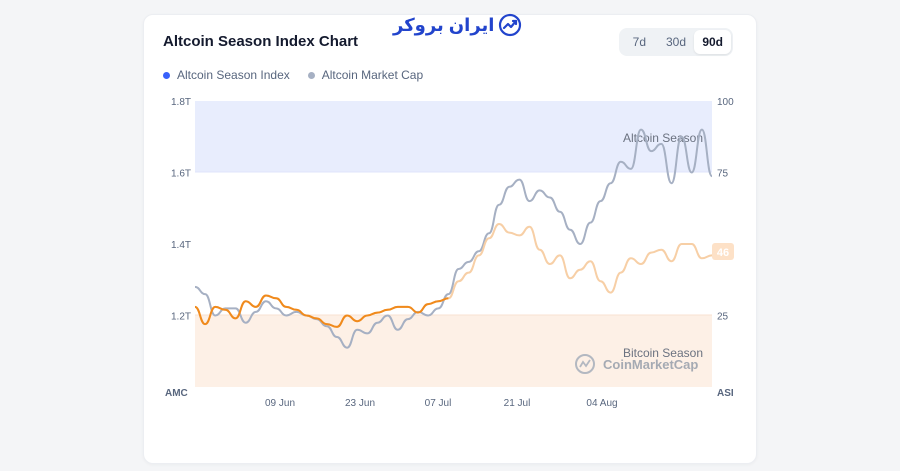  What do you see at coordinates (639, 42) in the screenshot?
I see `range-7d-button: 7d` at bounding box center [639, 42].